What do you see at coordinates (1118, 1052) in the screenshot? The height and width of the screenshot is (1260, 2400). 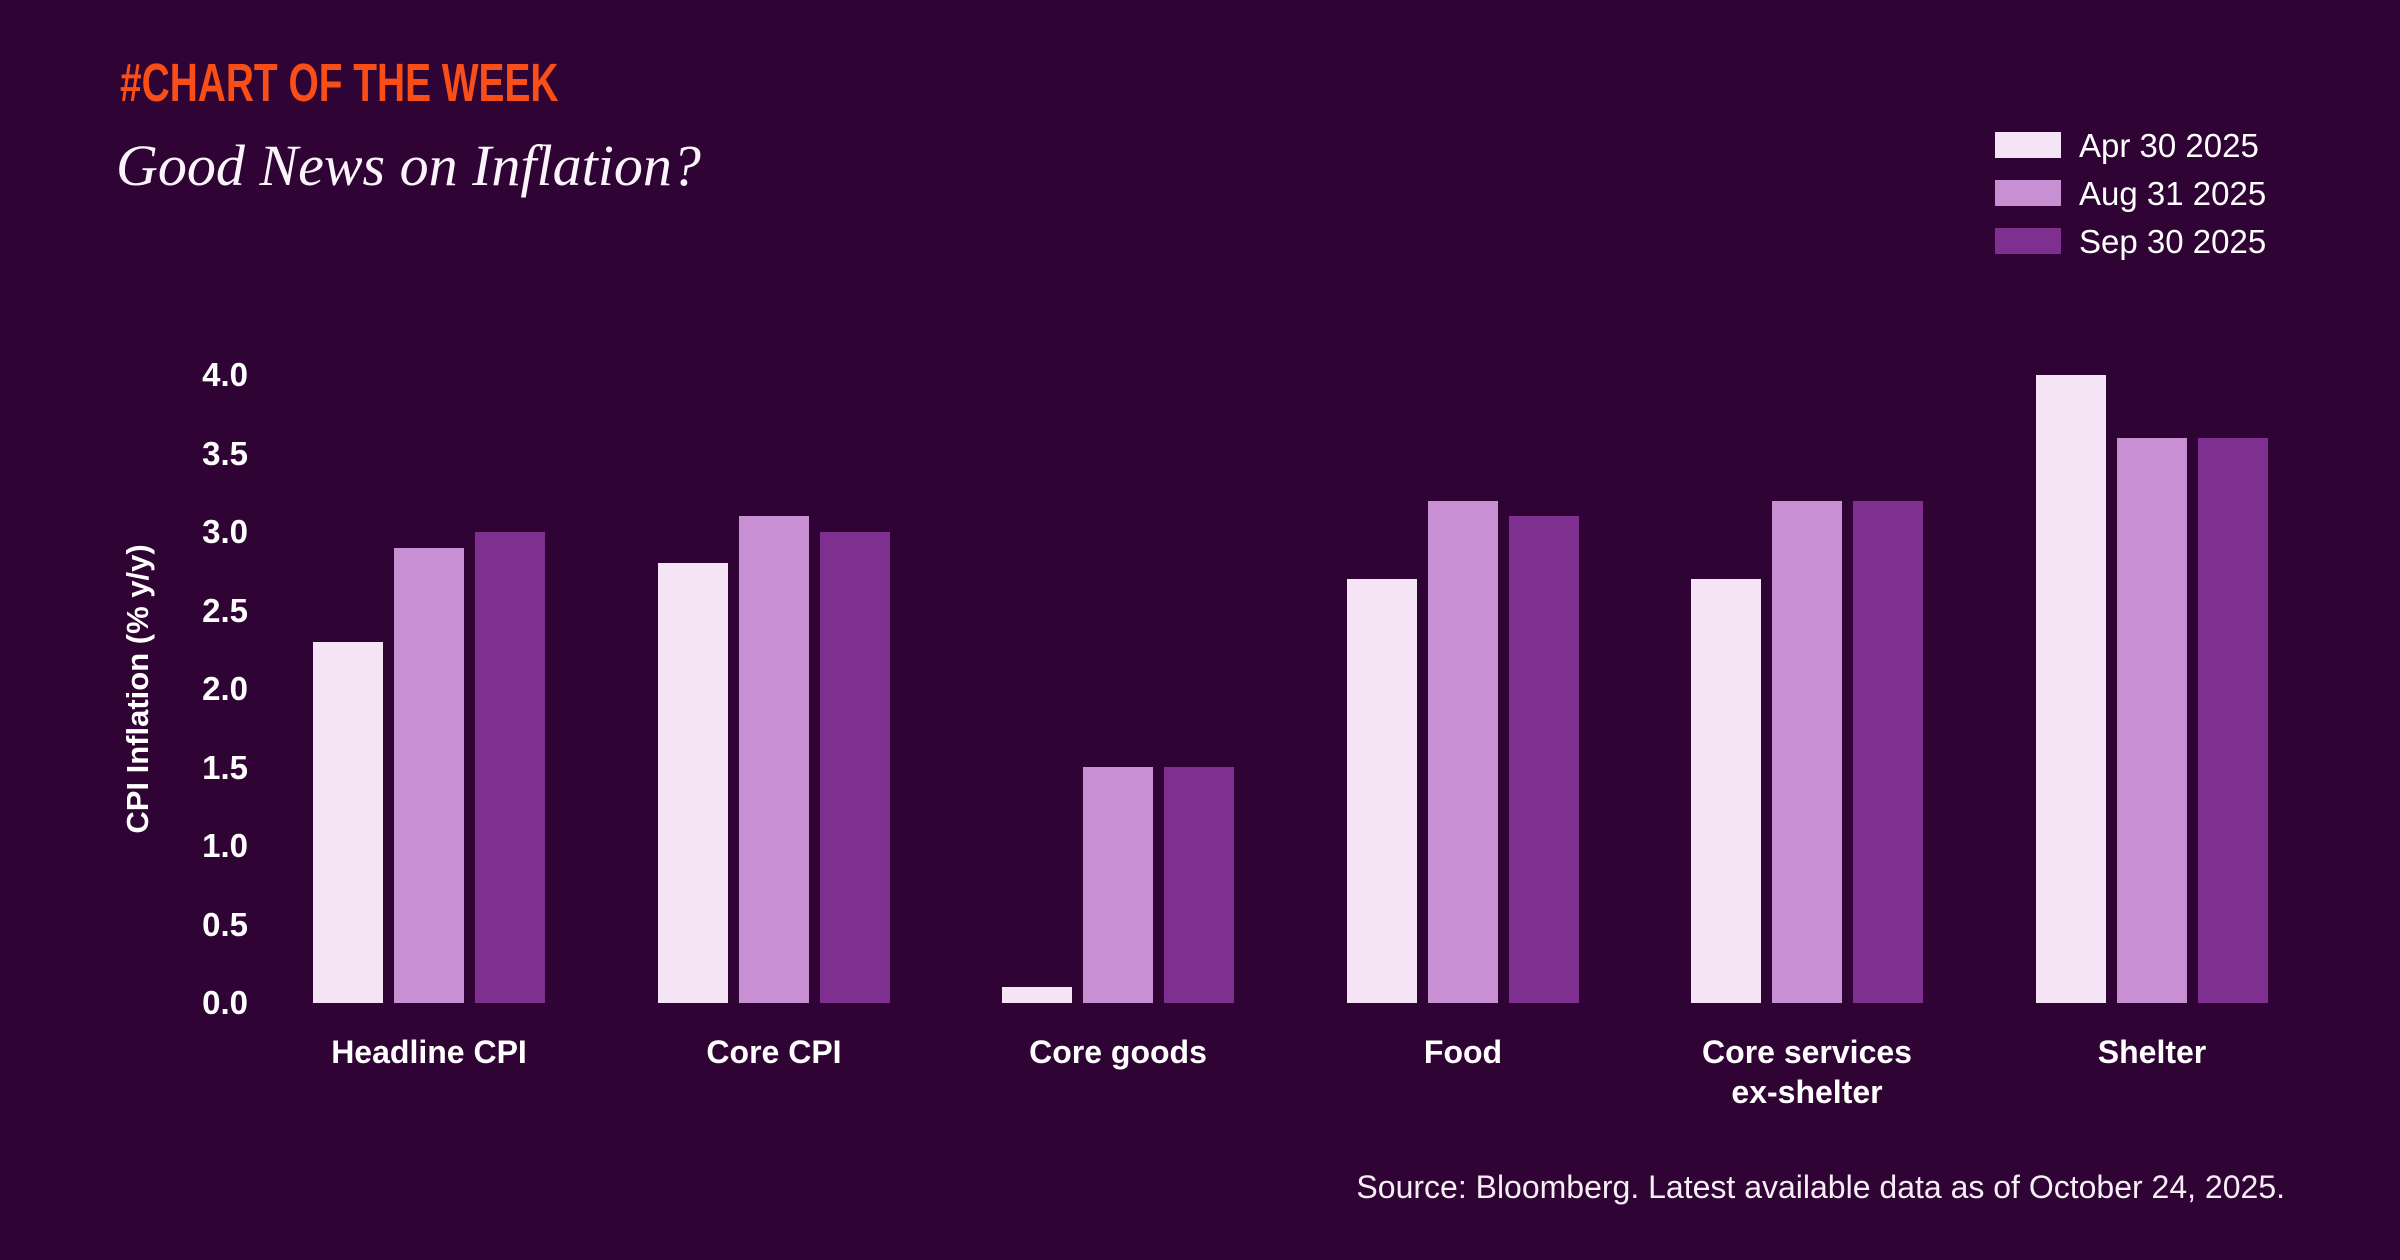 I see `category-label-core-goods: Core goods` at bounding box center [1118, 1052].